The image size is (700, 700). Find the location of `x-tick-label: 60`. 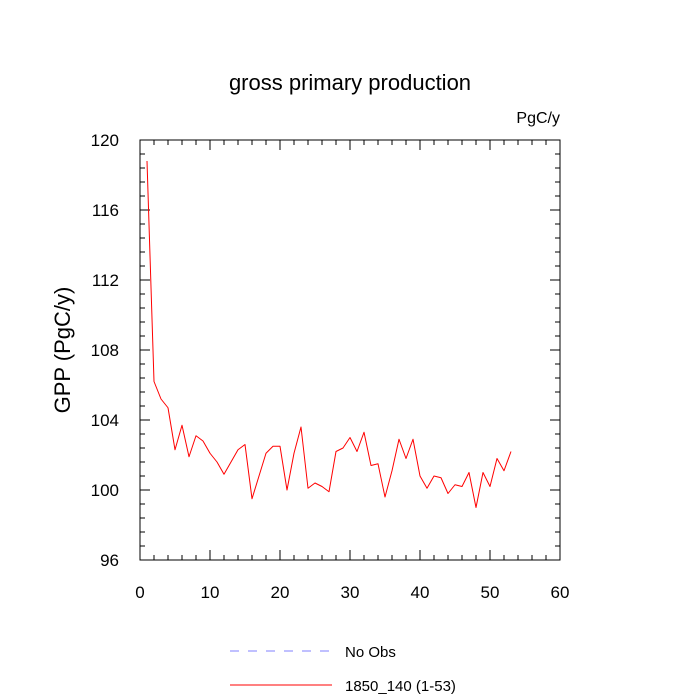

x-tick-label: 60 is located at coordinates (560, 592).